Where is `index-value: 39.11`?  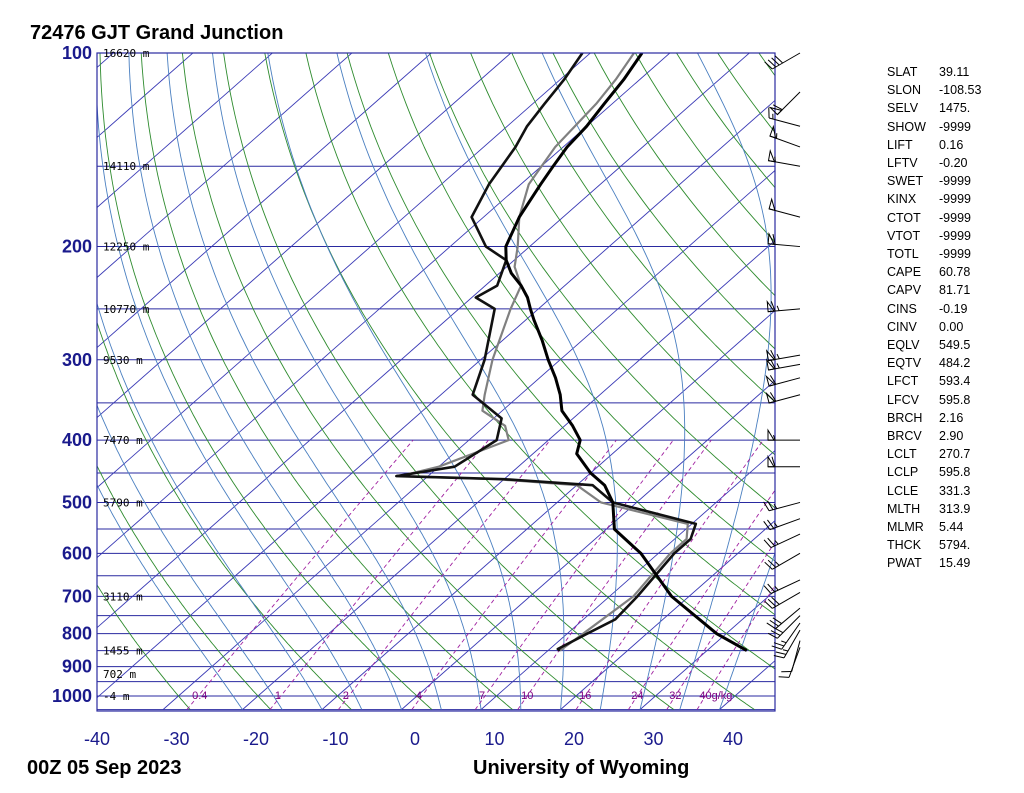 index-value: 39.11 is located at coordinates (954, 72).